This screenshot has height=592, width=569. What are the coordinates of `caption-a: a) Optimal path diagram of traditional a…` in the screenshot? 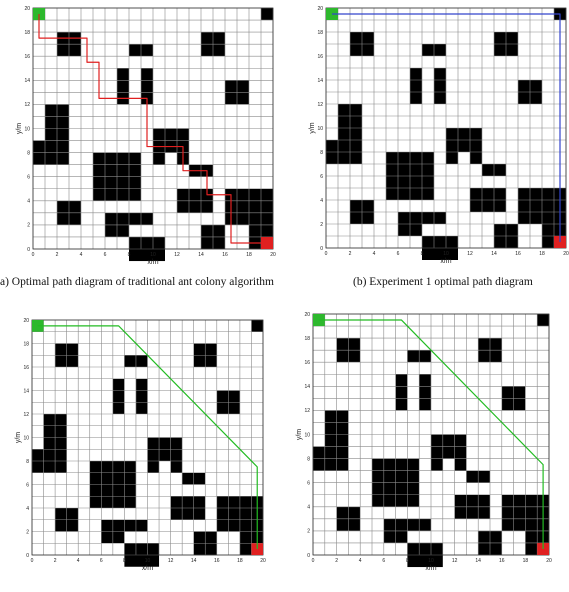 It's located at (137, 282).